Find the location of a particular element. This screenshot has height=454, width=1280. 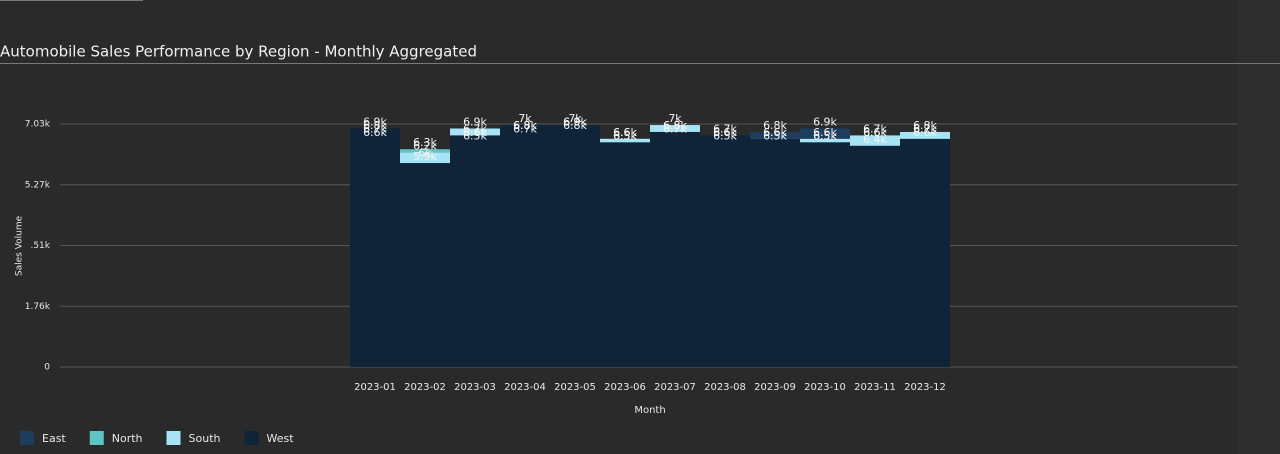

x-tick-label: 2023-04 is located at coordinates (525, 387).